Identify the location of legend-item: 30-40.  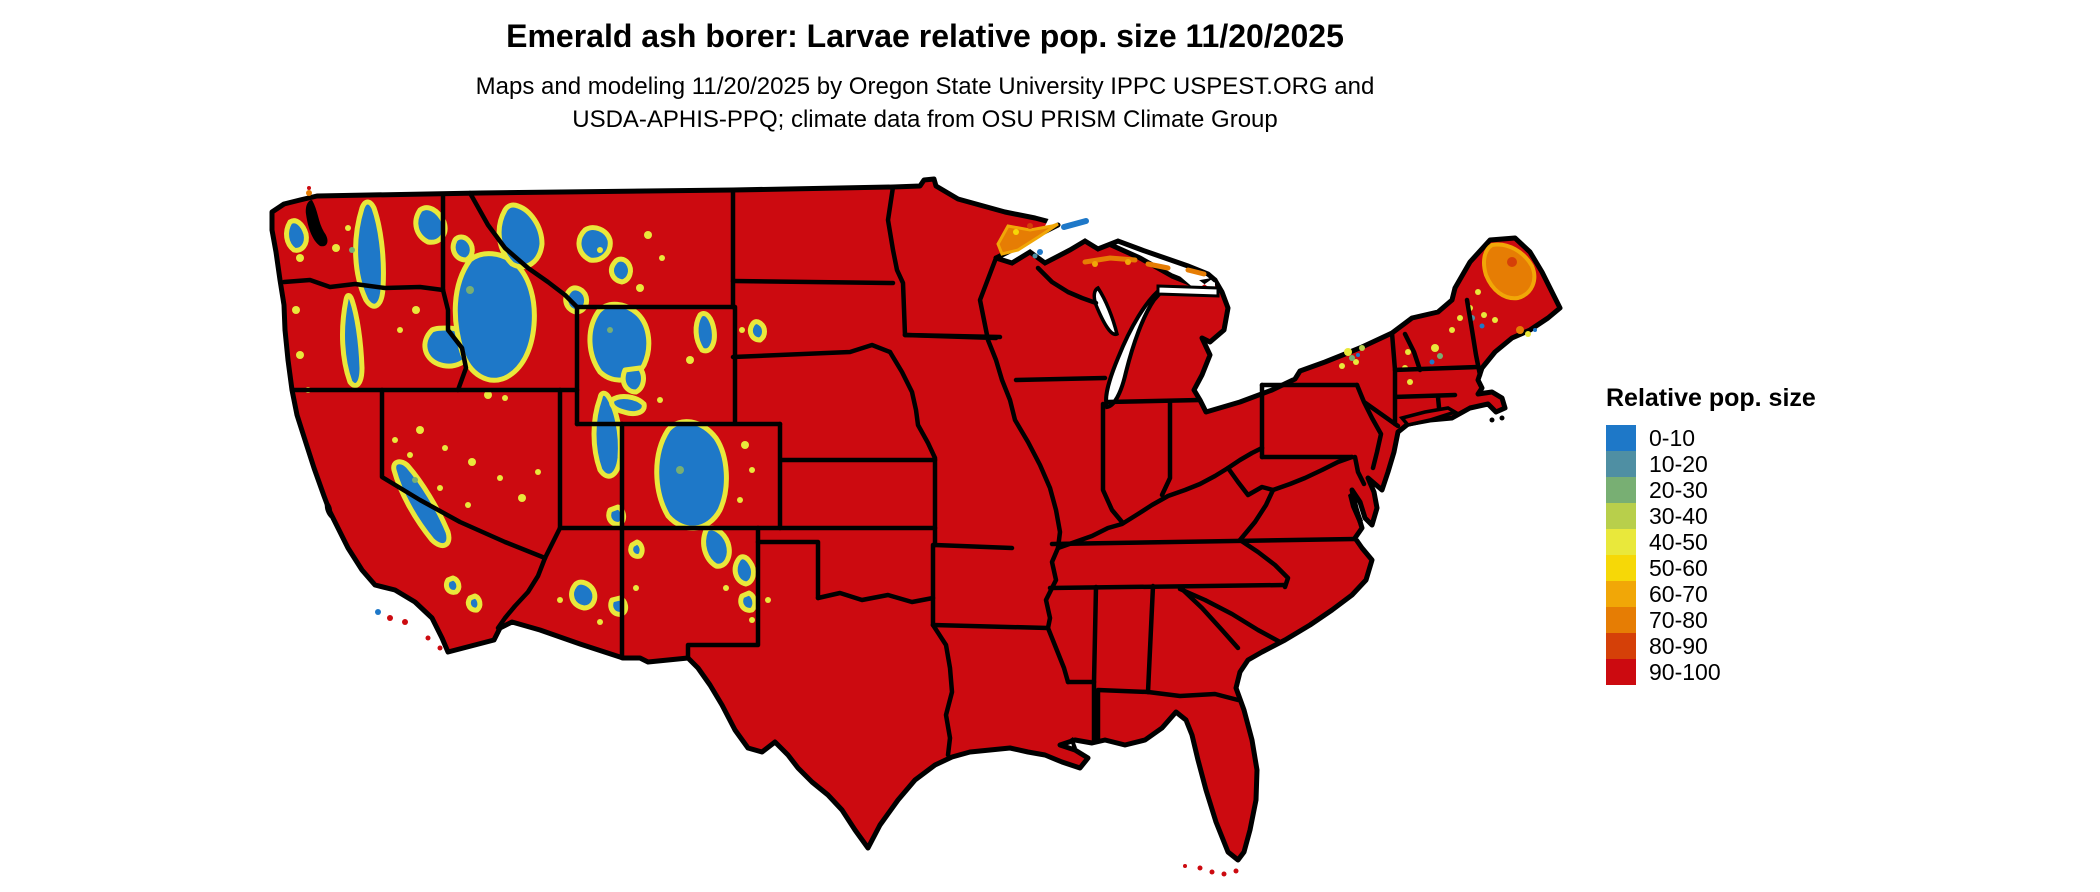
(1736, 516).